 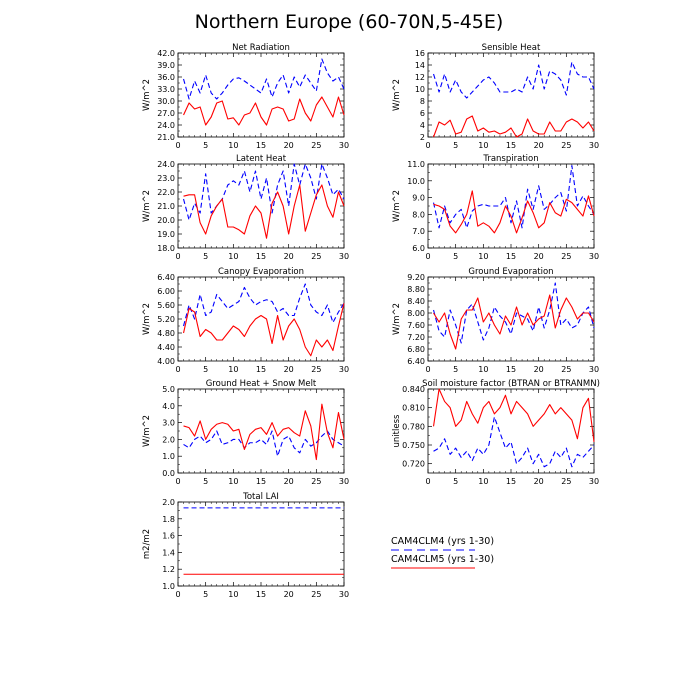 I want to click on figure-title: Northern Europe (60-70N,5-45E), so click(x=349, y=22).